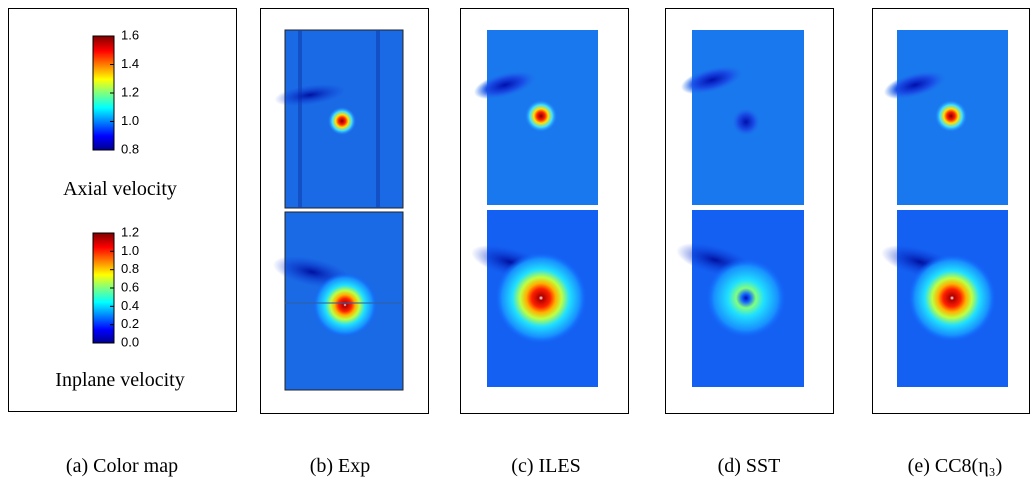 This screenshot has height=493, width=1030. What do you see at coordinates (130, 305) in the screenshot?
I see `colorbar-tick-label: 0.4` at bounding box center [130, 305].